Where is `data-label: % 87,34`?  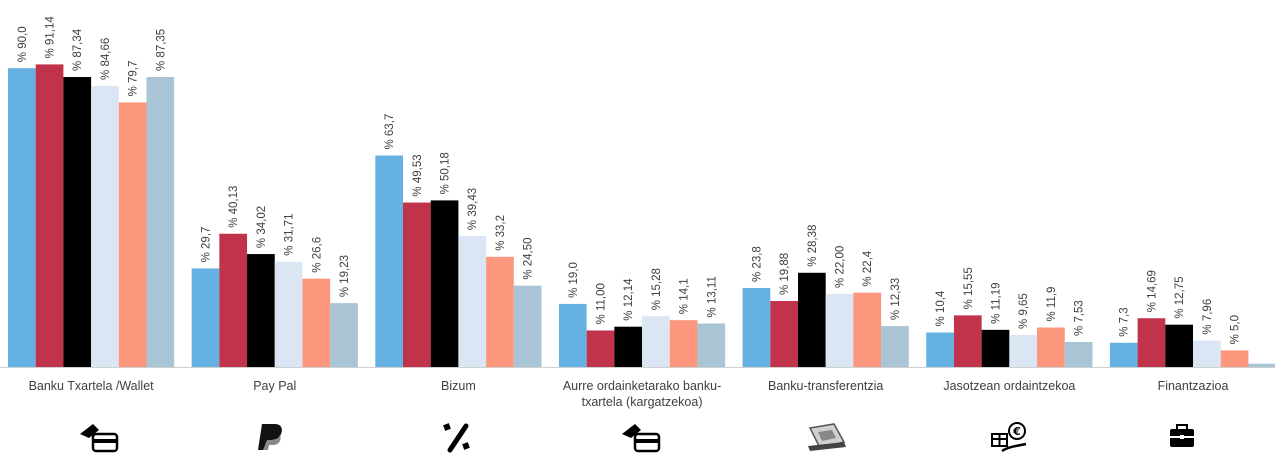 data-label: % 87,34 is located at coordinates (78, 49).